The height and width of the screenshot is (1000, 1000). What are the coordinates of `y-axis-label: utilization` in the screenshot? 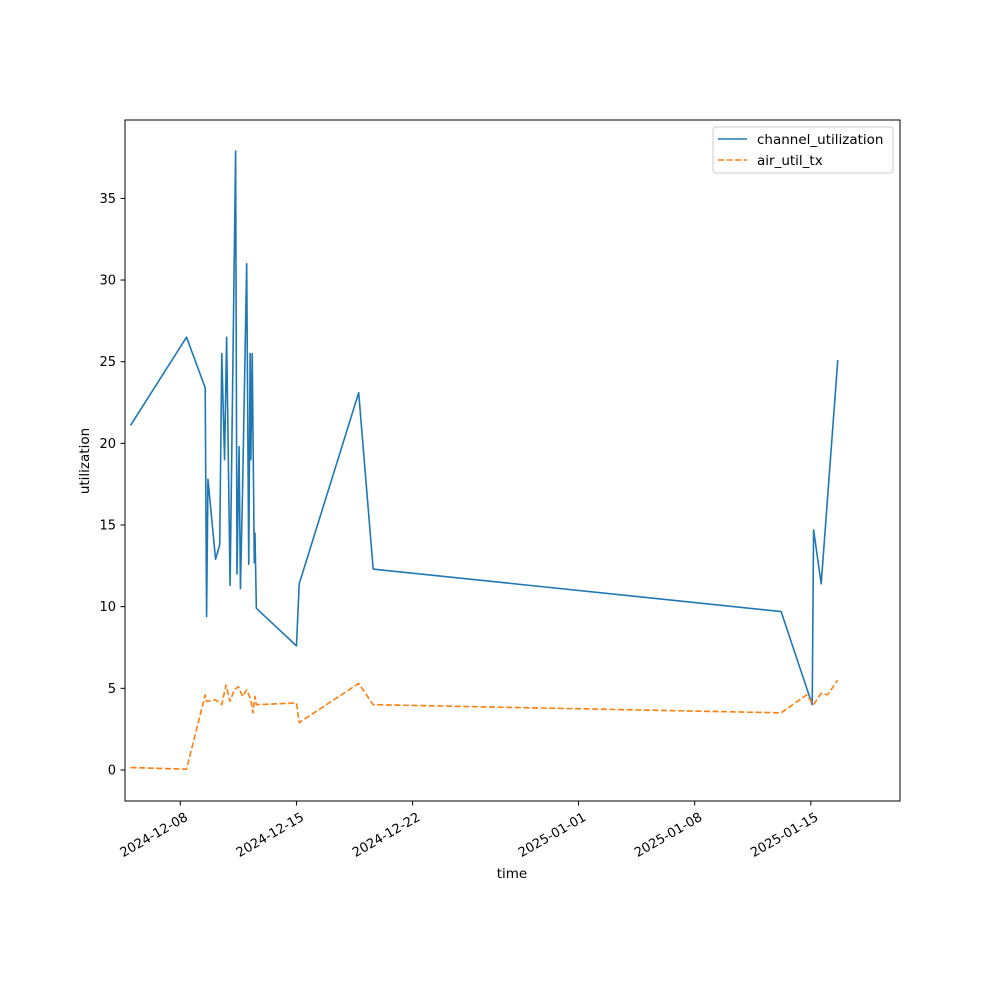 It's located at (85, 461).